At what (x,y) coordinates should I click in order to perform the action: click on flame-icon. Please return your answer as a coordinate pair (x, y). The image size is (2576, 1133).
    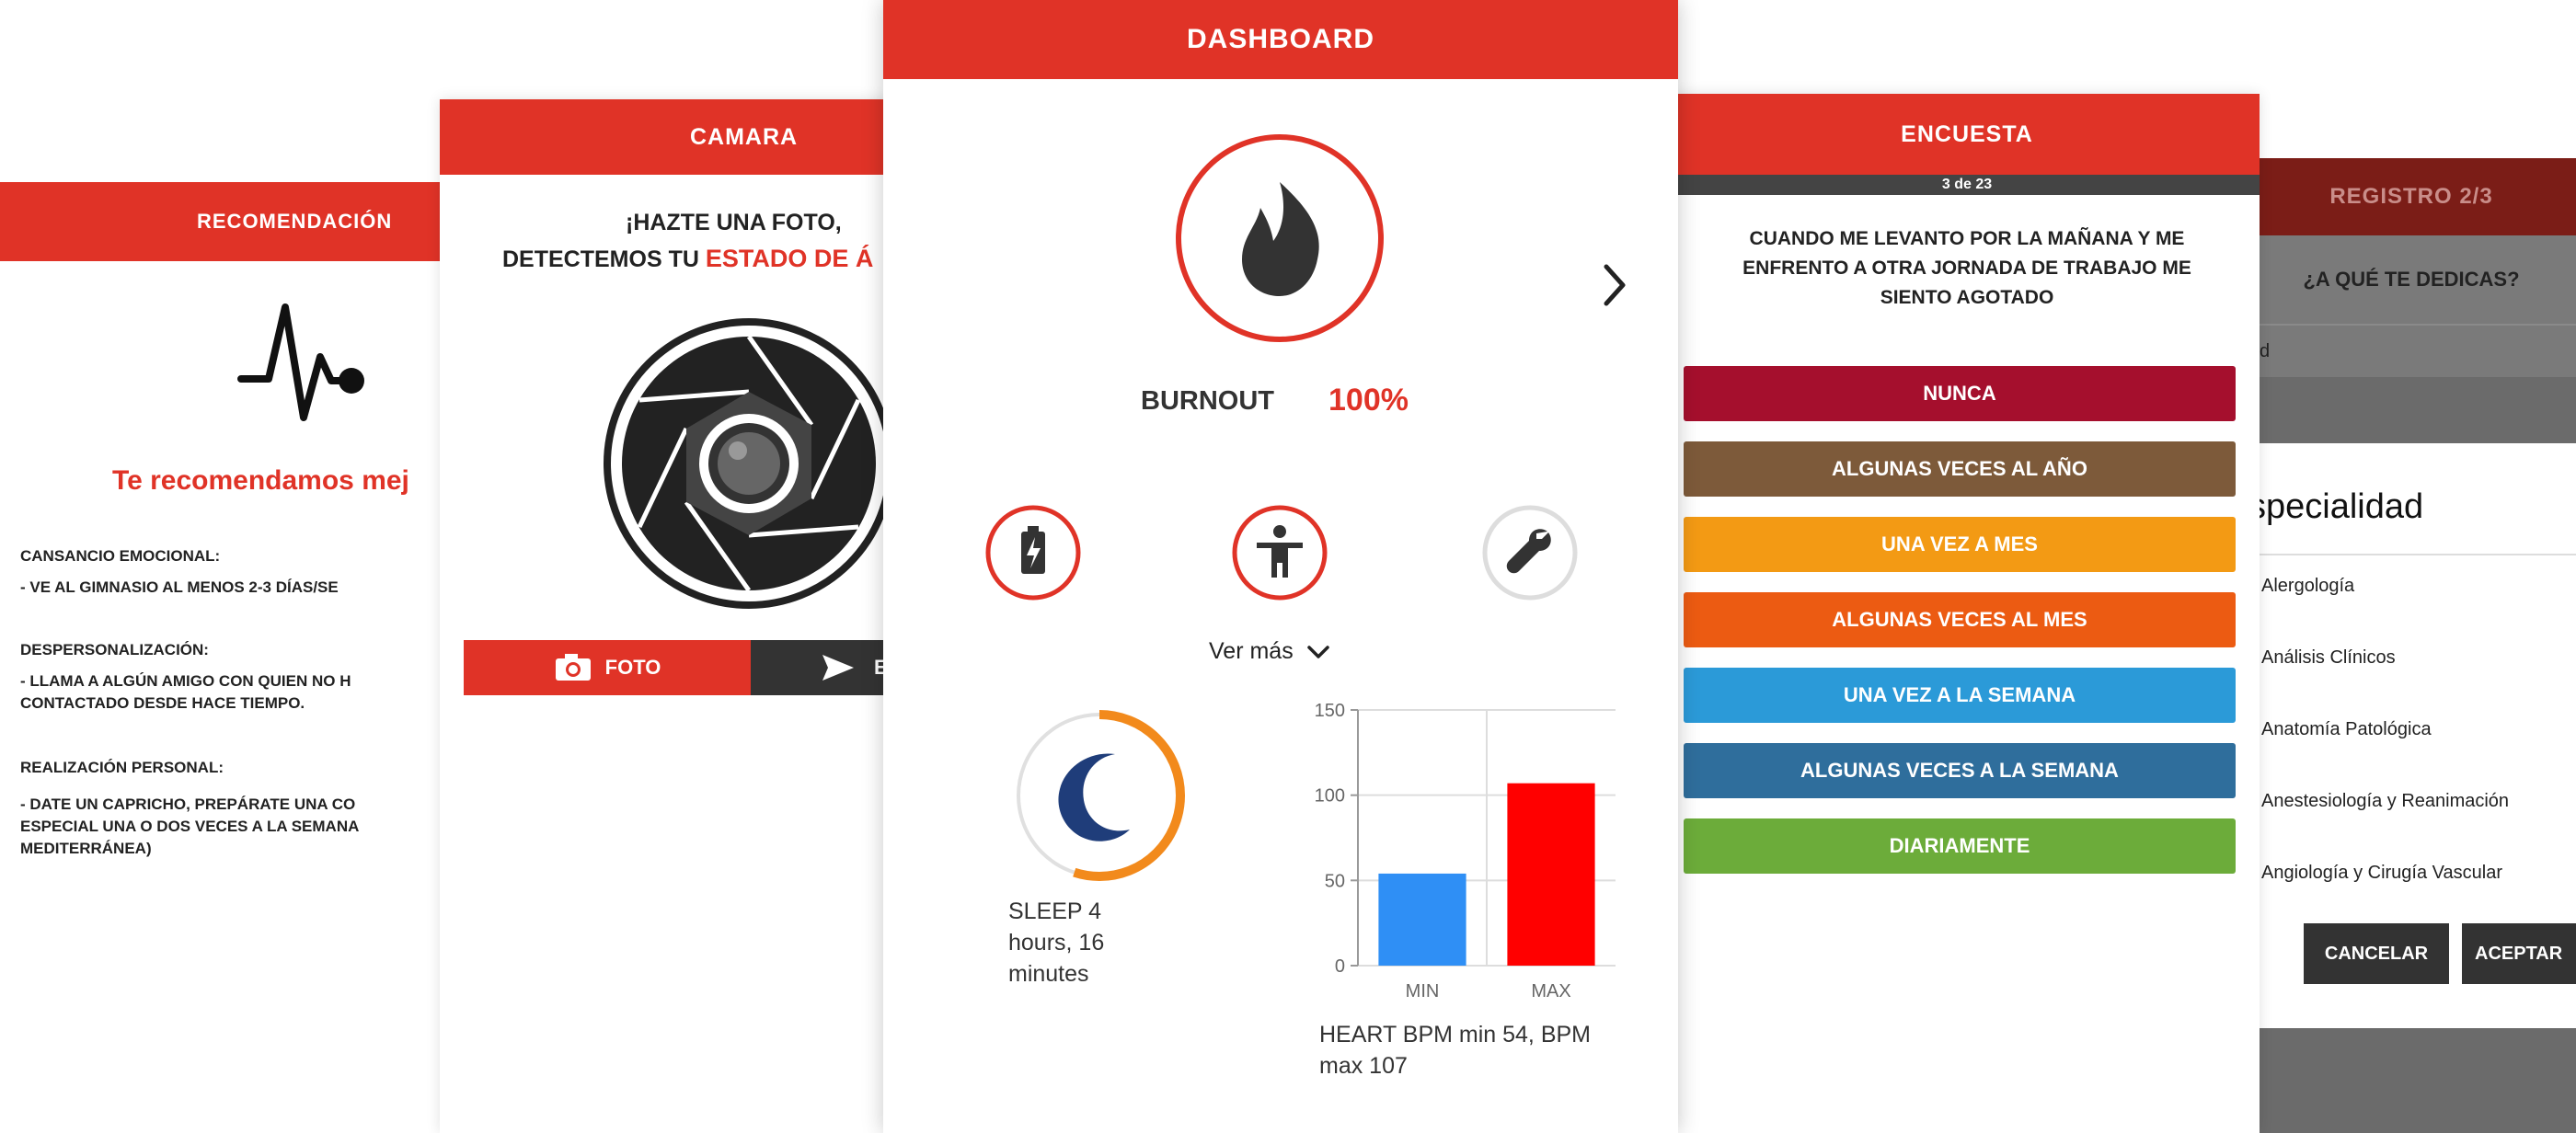
    Looking at the image, I should click on (1279, 238).